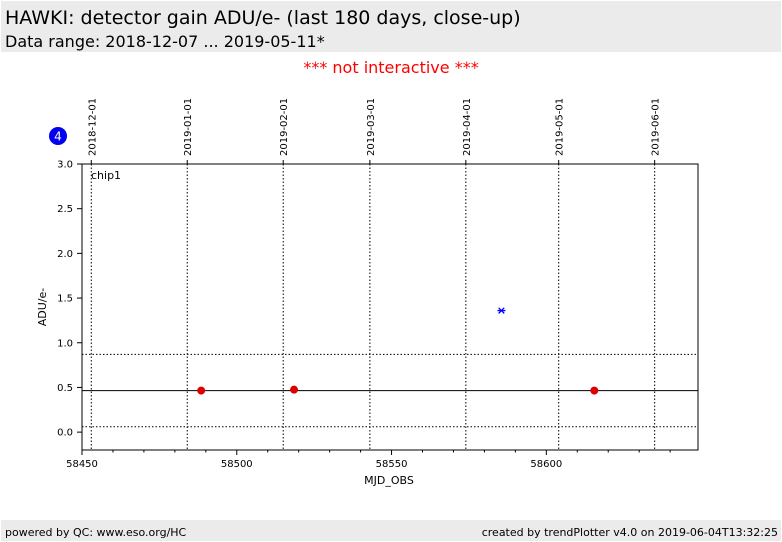 The width and height of the screenshot is (782, 542). I want to click on reference-lines, so click(390, 390).